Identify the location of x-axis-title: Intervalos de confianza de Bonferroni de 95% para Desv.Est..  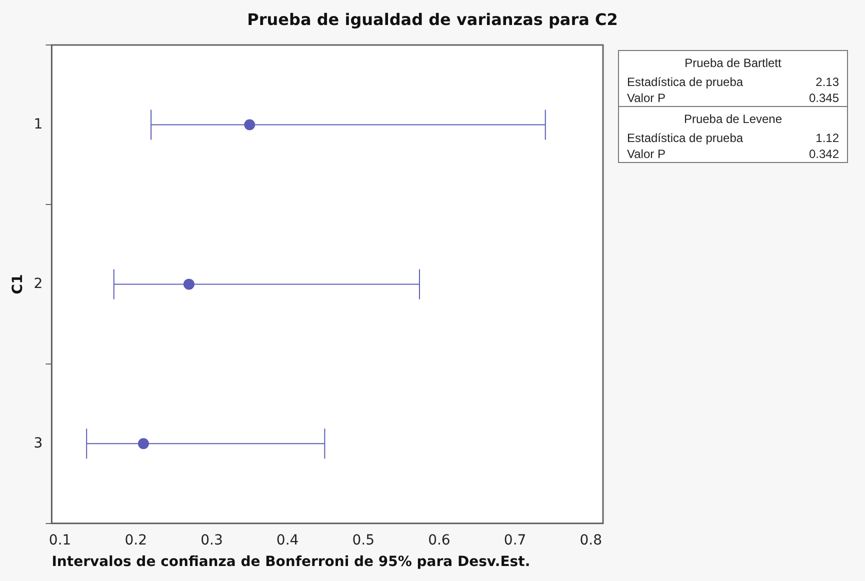
(291, 562).